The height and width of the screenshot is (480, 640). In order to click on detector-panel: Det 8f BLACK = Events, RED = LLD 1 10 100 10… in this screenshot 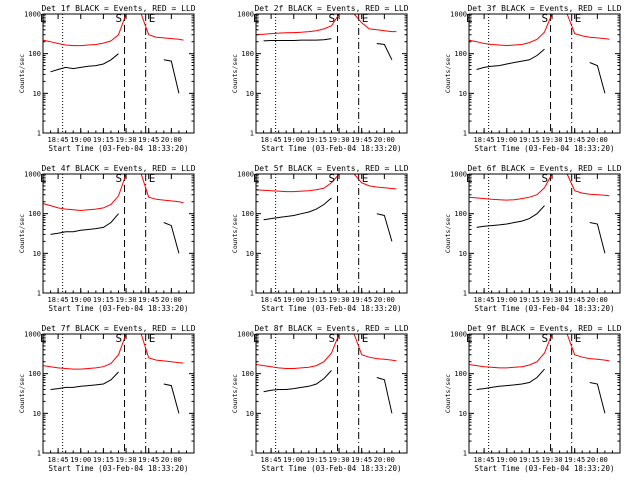, I will do `click(320, 398)`.